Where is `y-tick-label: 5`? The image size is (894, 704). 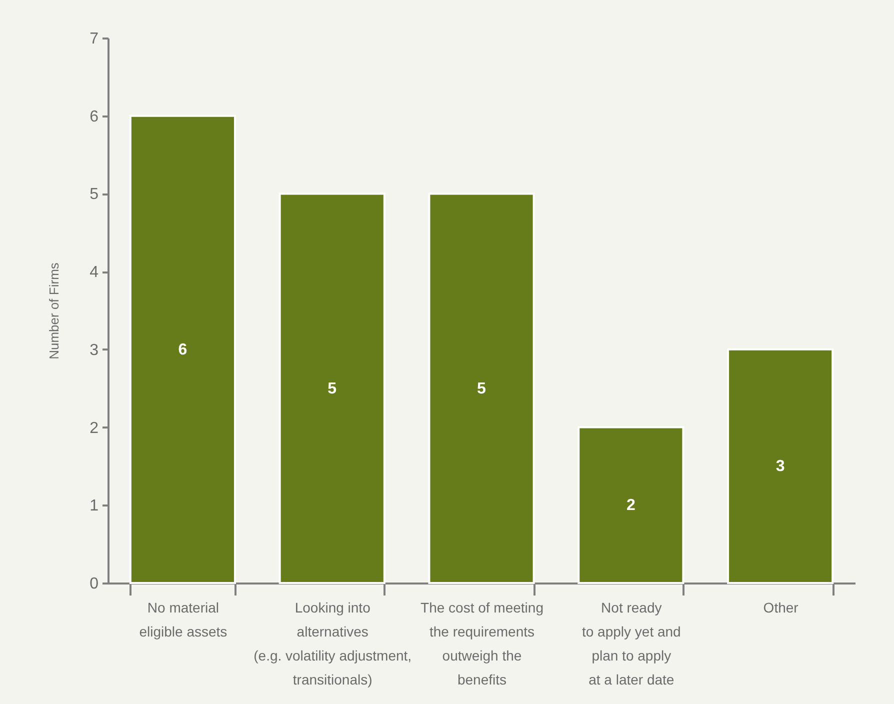
y-tick-label: 5 is located at coordinates (94, 195).